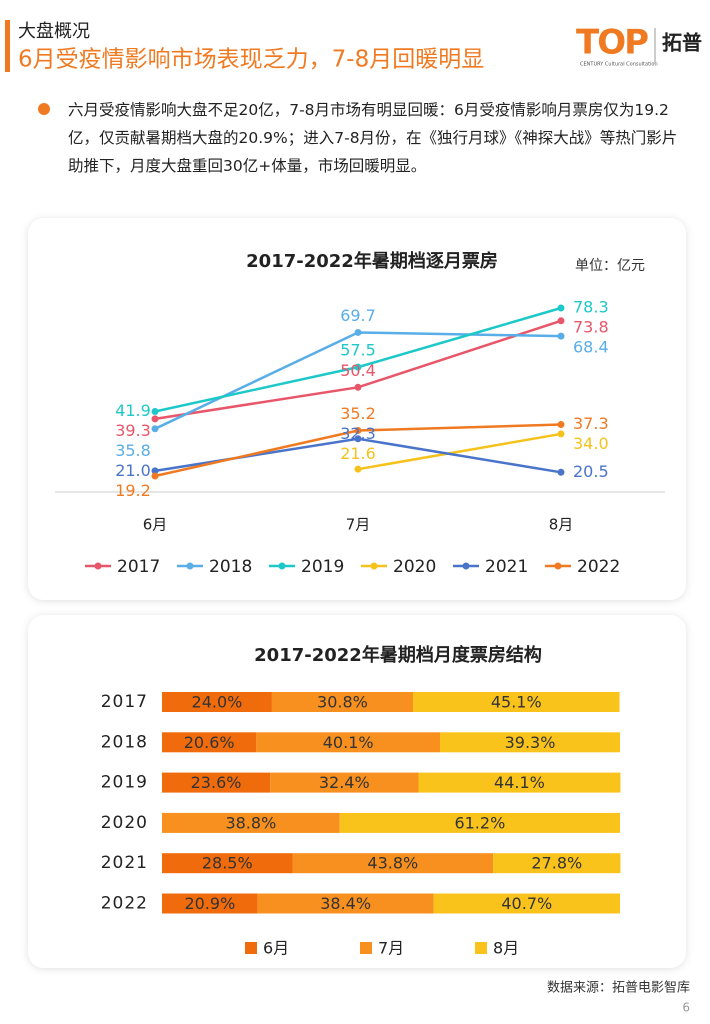 The height and width of the screenshot is (1024, 710). I want to click on value-label: 35.8, so click(133, 450).